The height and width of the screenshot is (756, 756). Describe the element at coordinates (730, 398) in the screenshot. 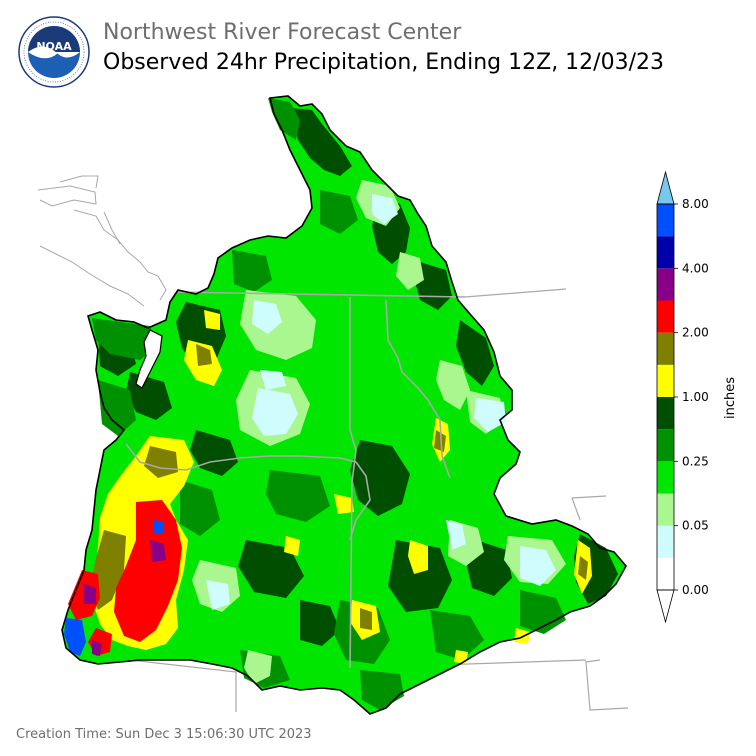

I see `legend-units-label: inches` at that location.